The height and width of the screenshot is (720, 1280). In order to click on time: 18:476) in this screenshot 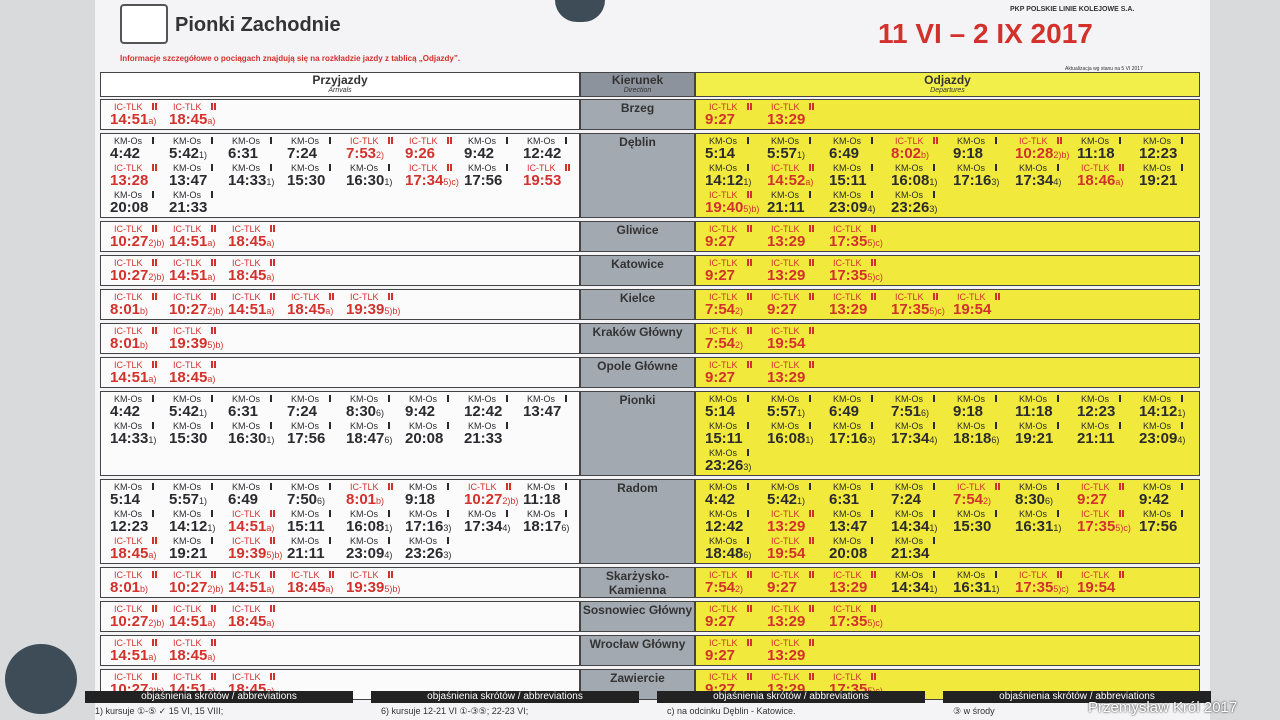, I will do `click(369, 438)`.